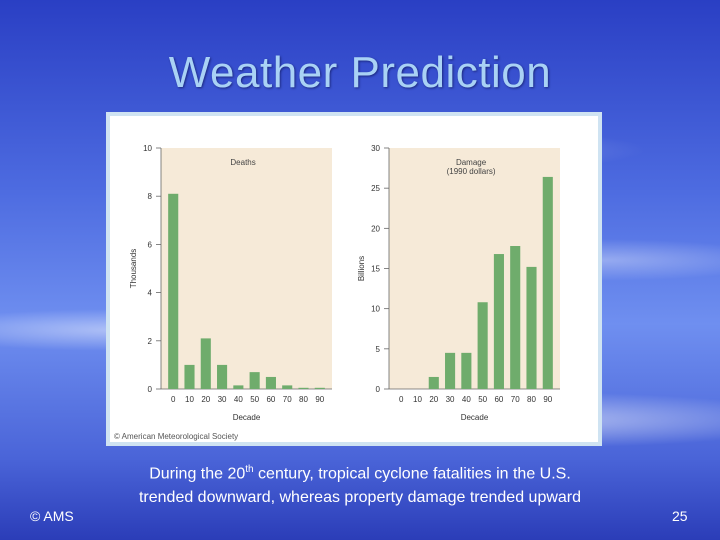 This screenshot has height=540, width=720. Describe the element at coordinates (531, 399) in the screenshot. I see `damage-xtick-label: 80` at that location.